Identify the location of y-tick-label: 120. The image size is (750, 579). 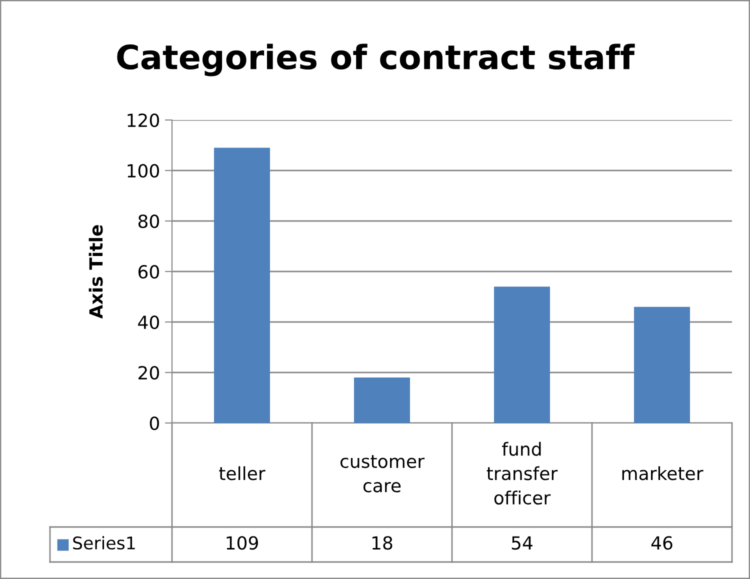
(143, 120).